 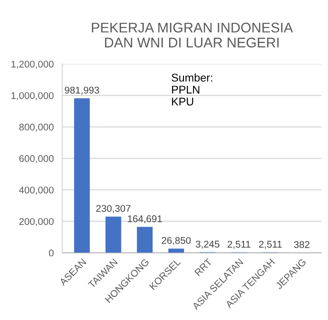 What do you see at coordinates (51, 253) in the screenshot?
I see `y-tick-label: 0` at bounding box center [51, 253].